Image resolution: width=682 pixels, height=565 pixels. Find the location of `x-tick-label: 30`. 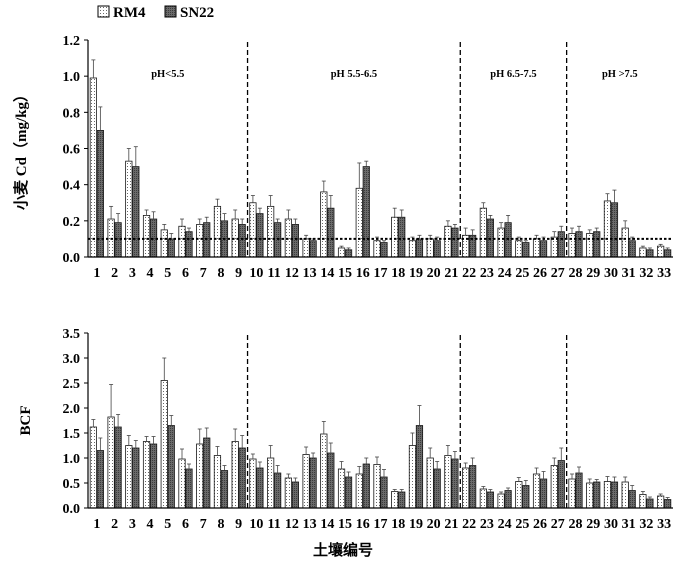

x-tick-label: 30 is located at coordinates (611, 524).